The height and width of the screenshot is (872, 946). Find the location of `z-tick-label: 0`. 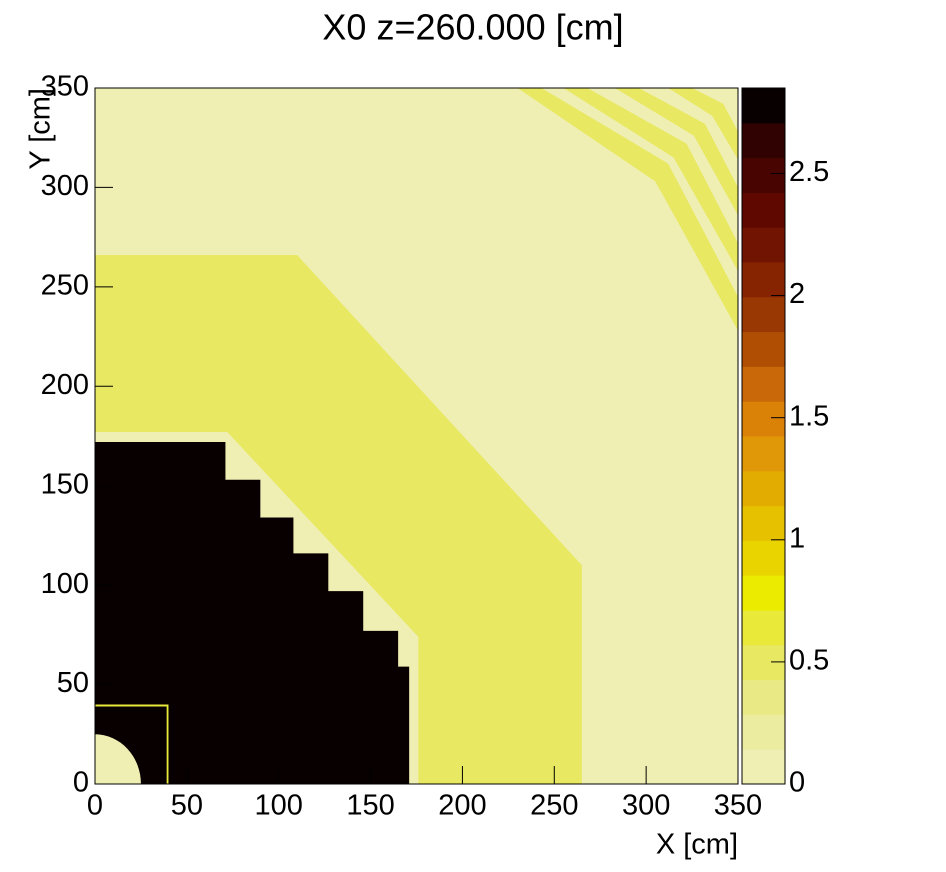

z-tick-label: 0 is located at coordinates (797, 783).